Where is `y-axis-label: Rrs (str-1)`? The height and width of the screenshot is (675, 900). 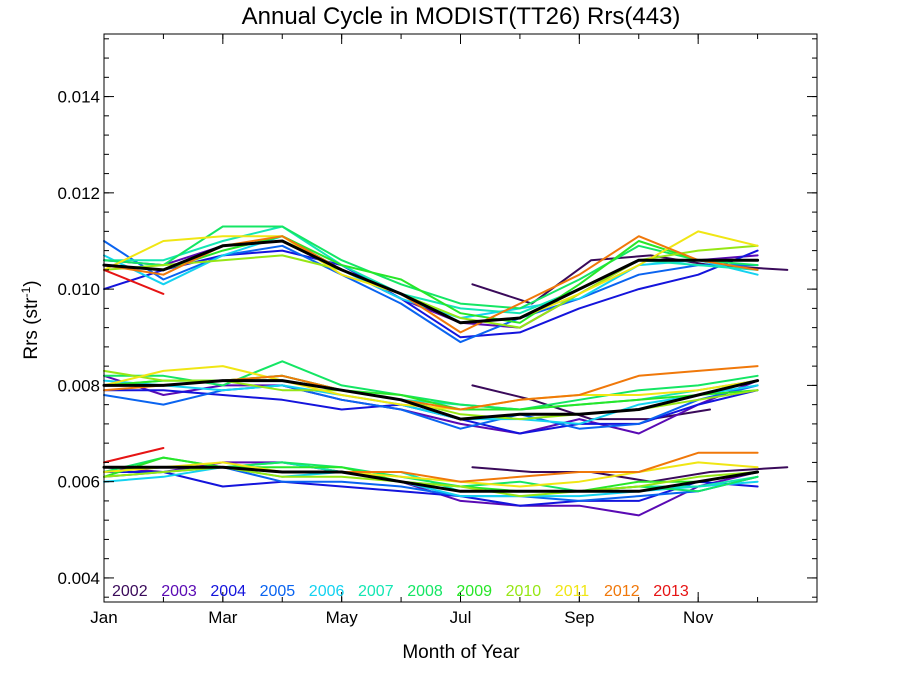
y-axis-label: Rrs (str-1) is located at coordinates (30, 319).